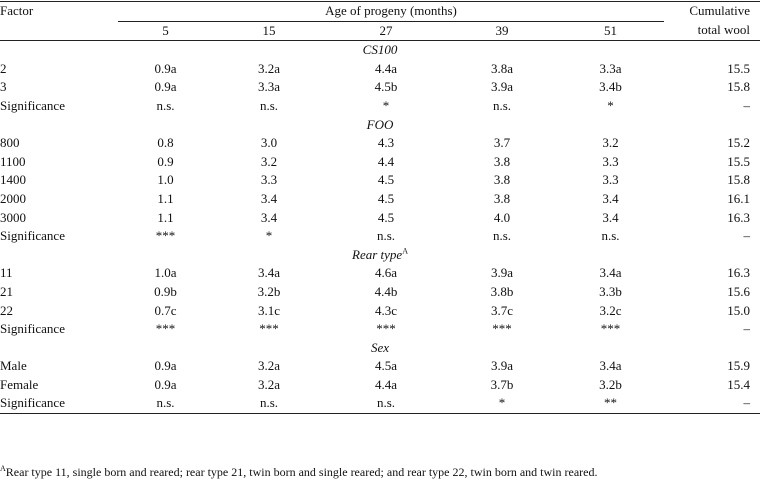 The width and height of the screenshot is (760, 487). What do you see at coordinates (380, 236) in the screenshot?
I see `table-row: Significance *** * n.s. n.s. n.s. –` at bounding box center [380, 236].